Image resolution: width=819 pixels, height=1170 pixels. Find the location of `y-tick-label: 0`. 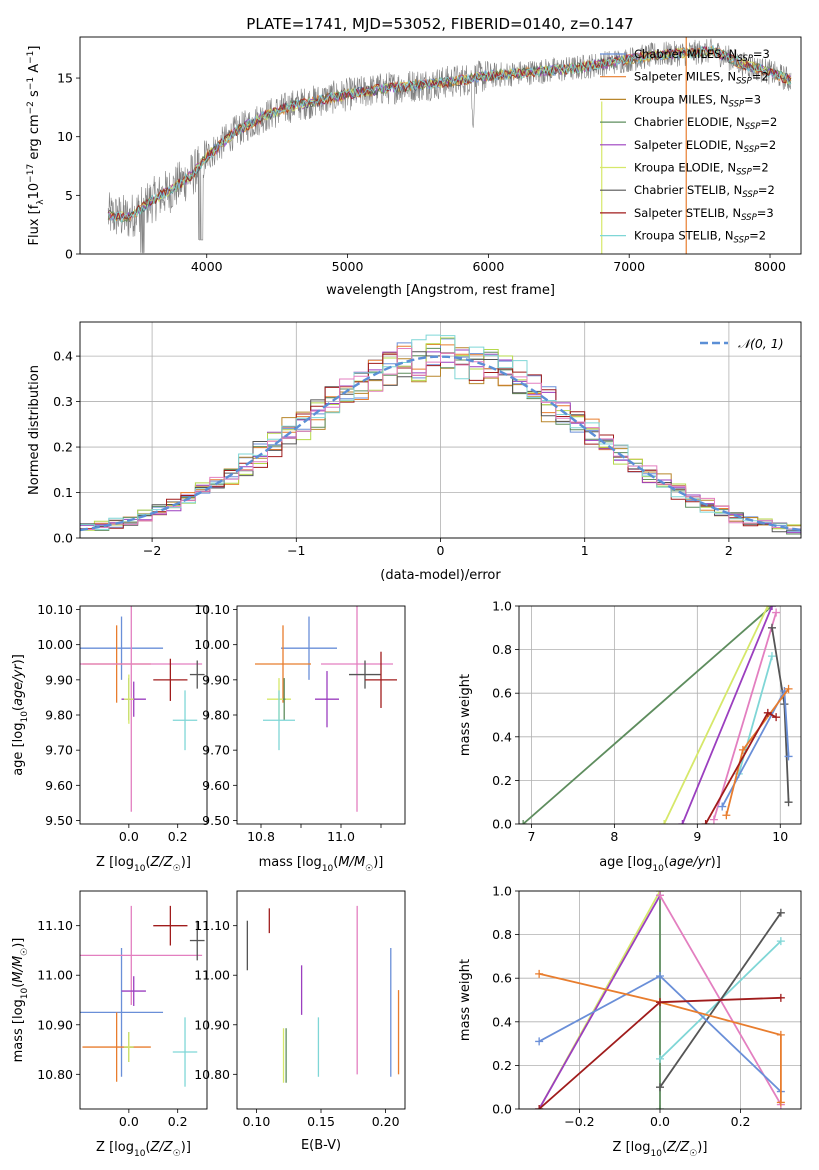

y-tick-label: 0 is located at coordinates (69, 254).